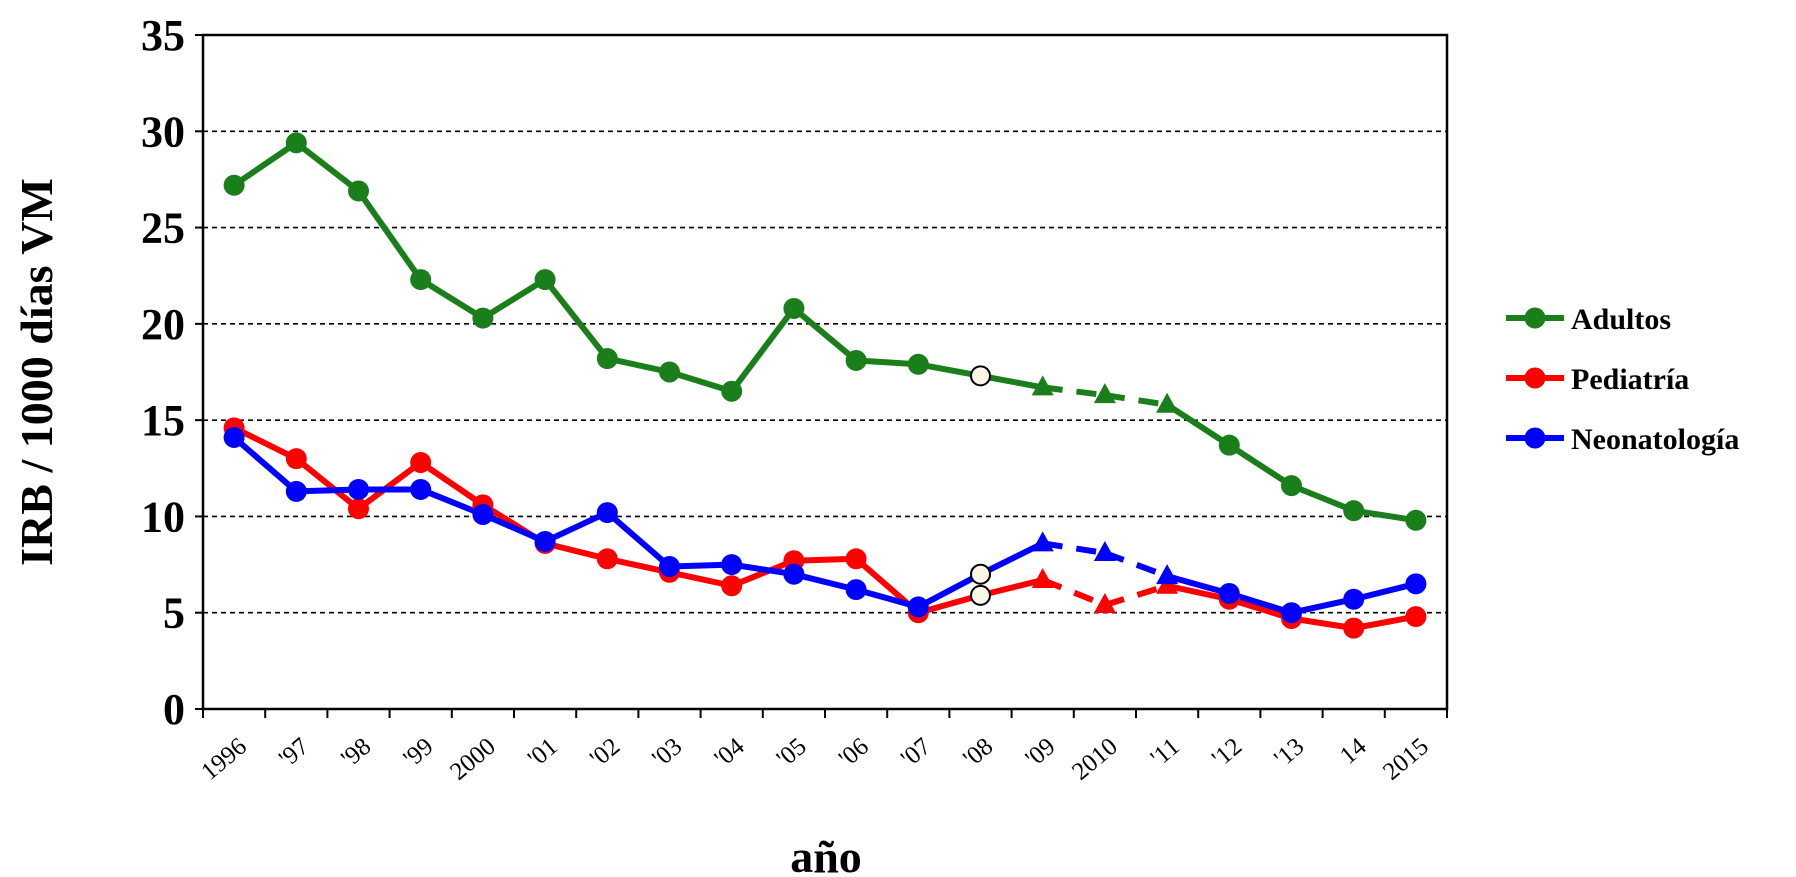  What do you see at coordinates (163, 420) in the screenshot?
I see `y-tick-label: 15` at bounding box center [163, 420].